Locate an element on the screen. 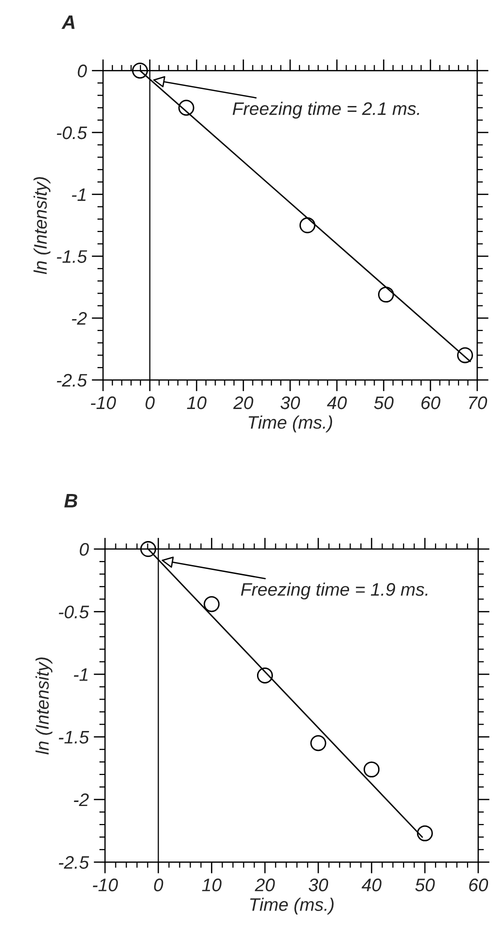 The image size is (493, 929). annotation: Freezing time = 2.1 ms. is located at coordinates (326, 110).